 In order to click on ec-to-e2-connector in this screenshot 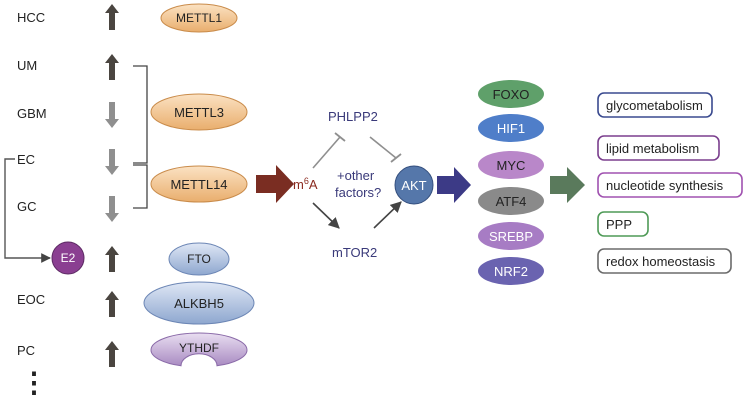, I will do `click(27, 210)`.